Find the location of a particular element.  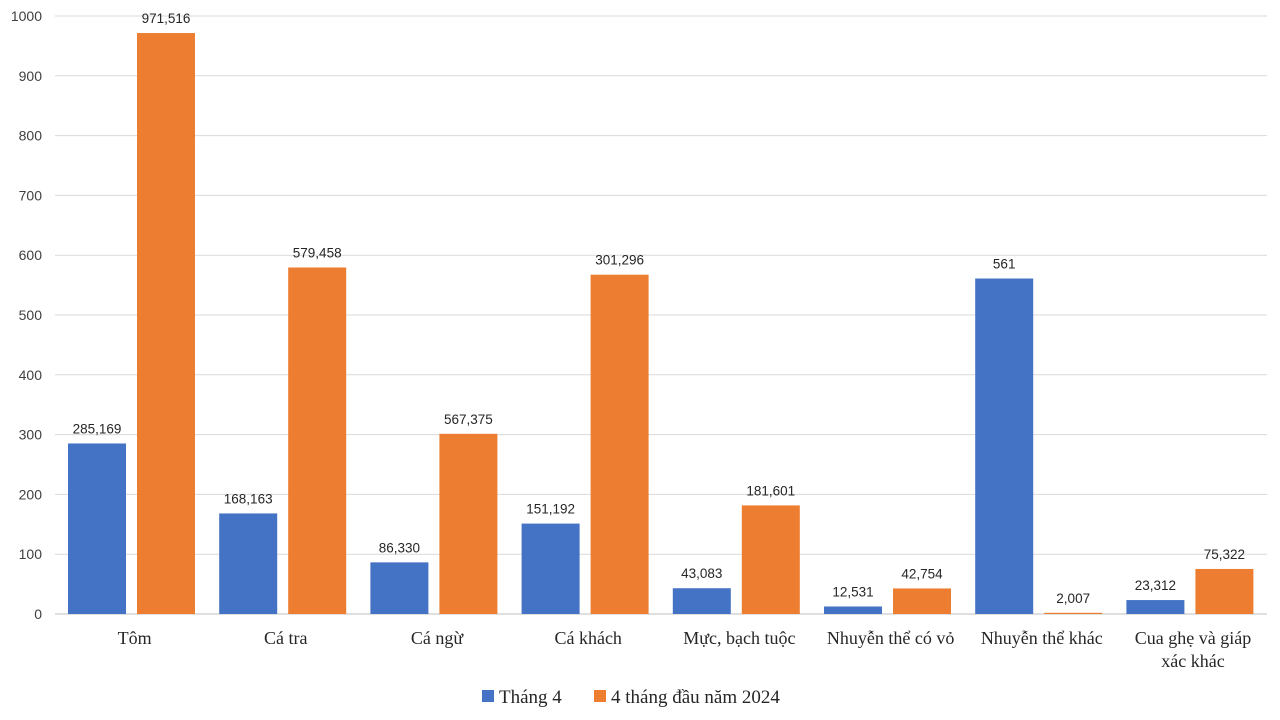

x-tick-label: Cá khách is located at coordinates (587, 638).